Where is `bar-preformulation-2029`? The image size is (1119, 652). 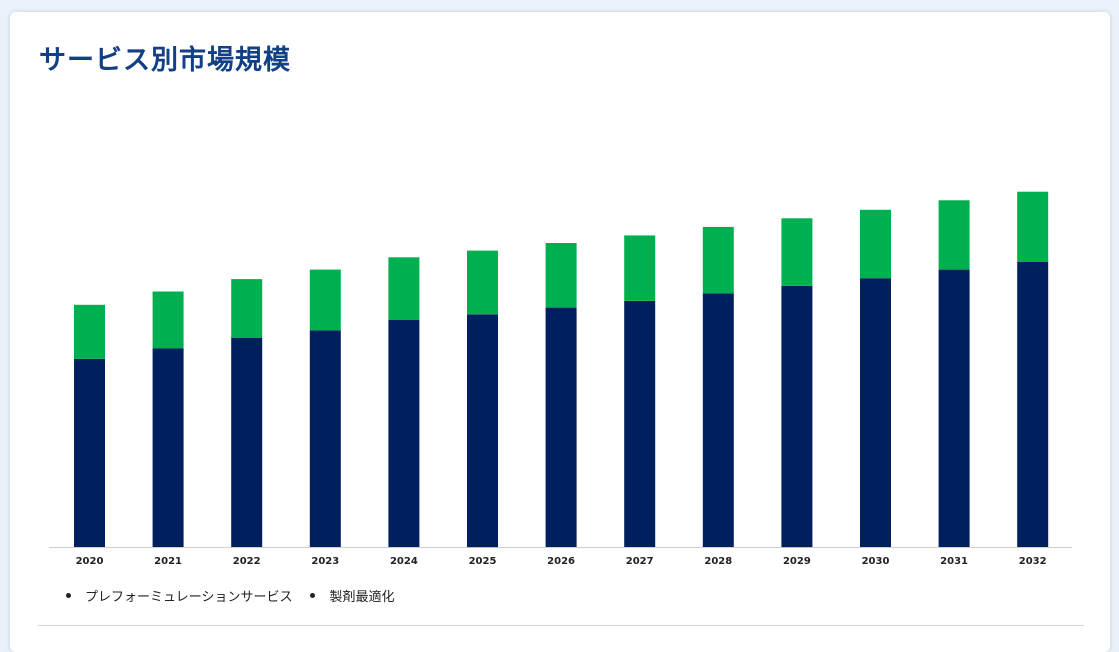 bar-preformulation-2029 is located at coordinates (797, 416).